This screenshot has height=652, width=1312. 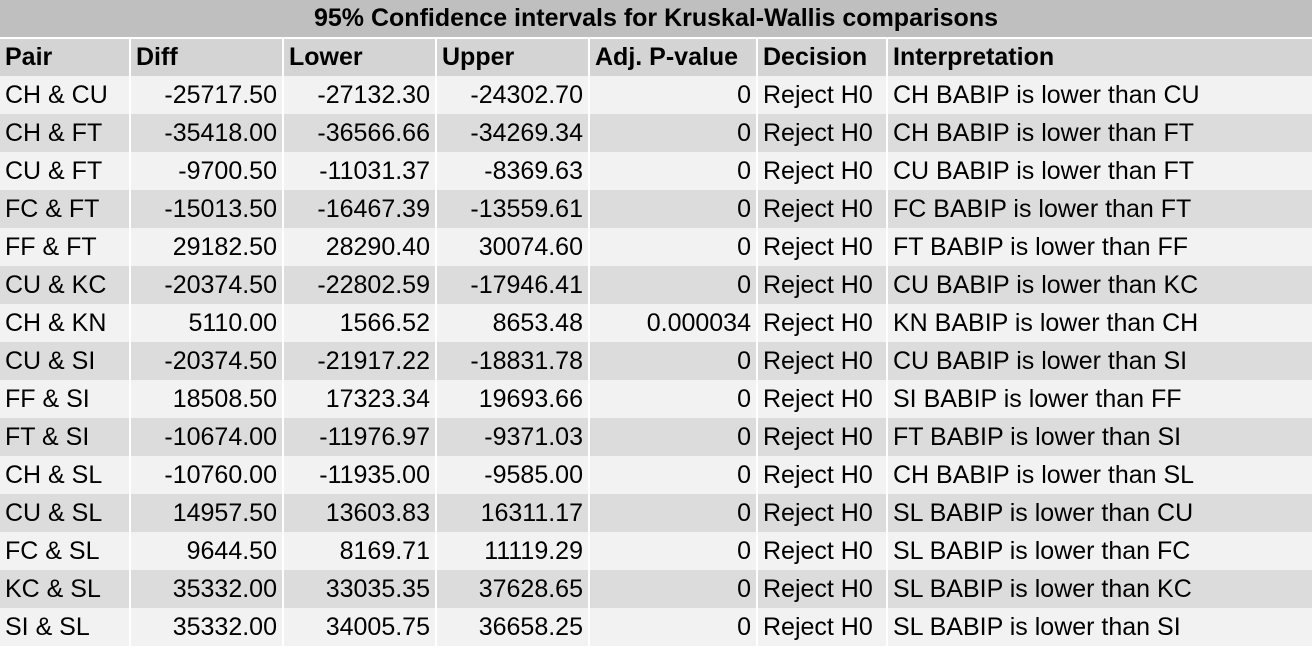 What do you see at coordinates (513, 285) in the screenshot?
I see `upper-cell: -17946.41` at bounding box center [513, 285].